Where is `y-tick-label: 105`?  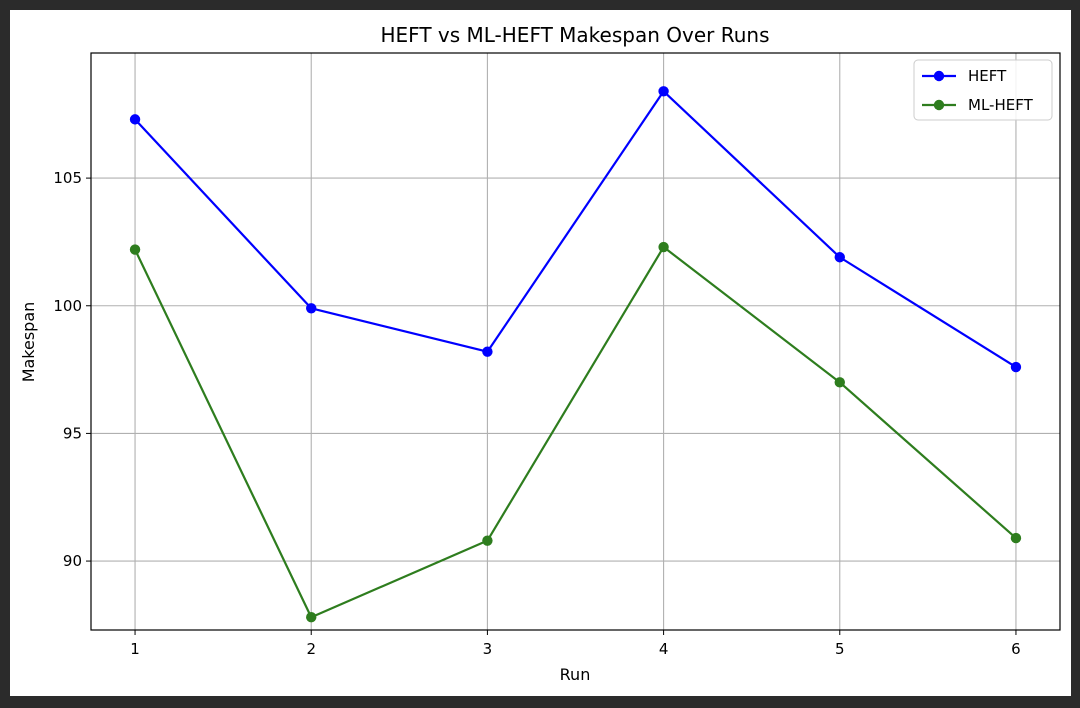
y-tick-label: 105 is located at coordinates (67, 178).